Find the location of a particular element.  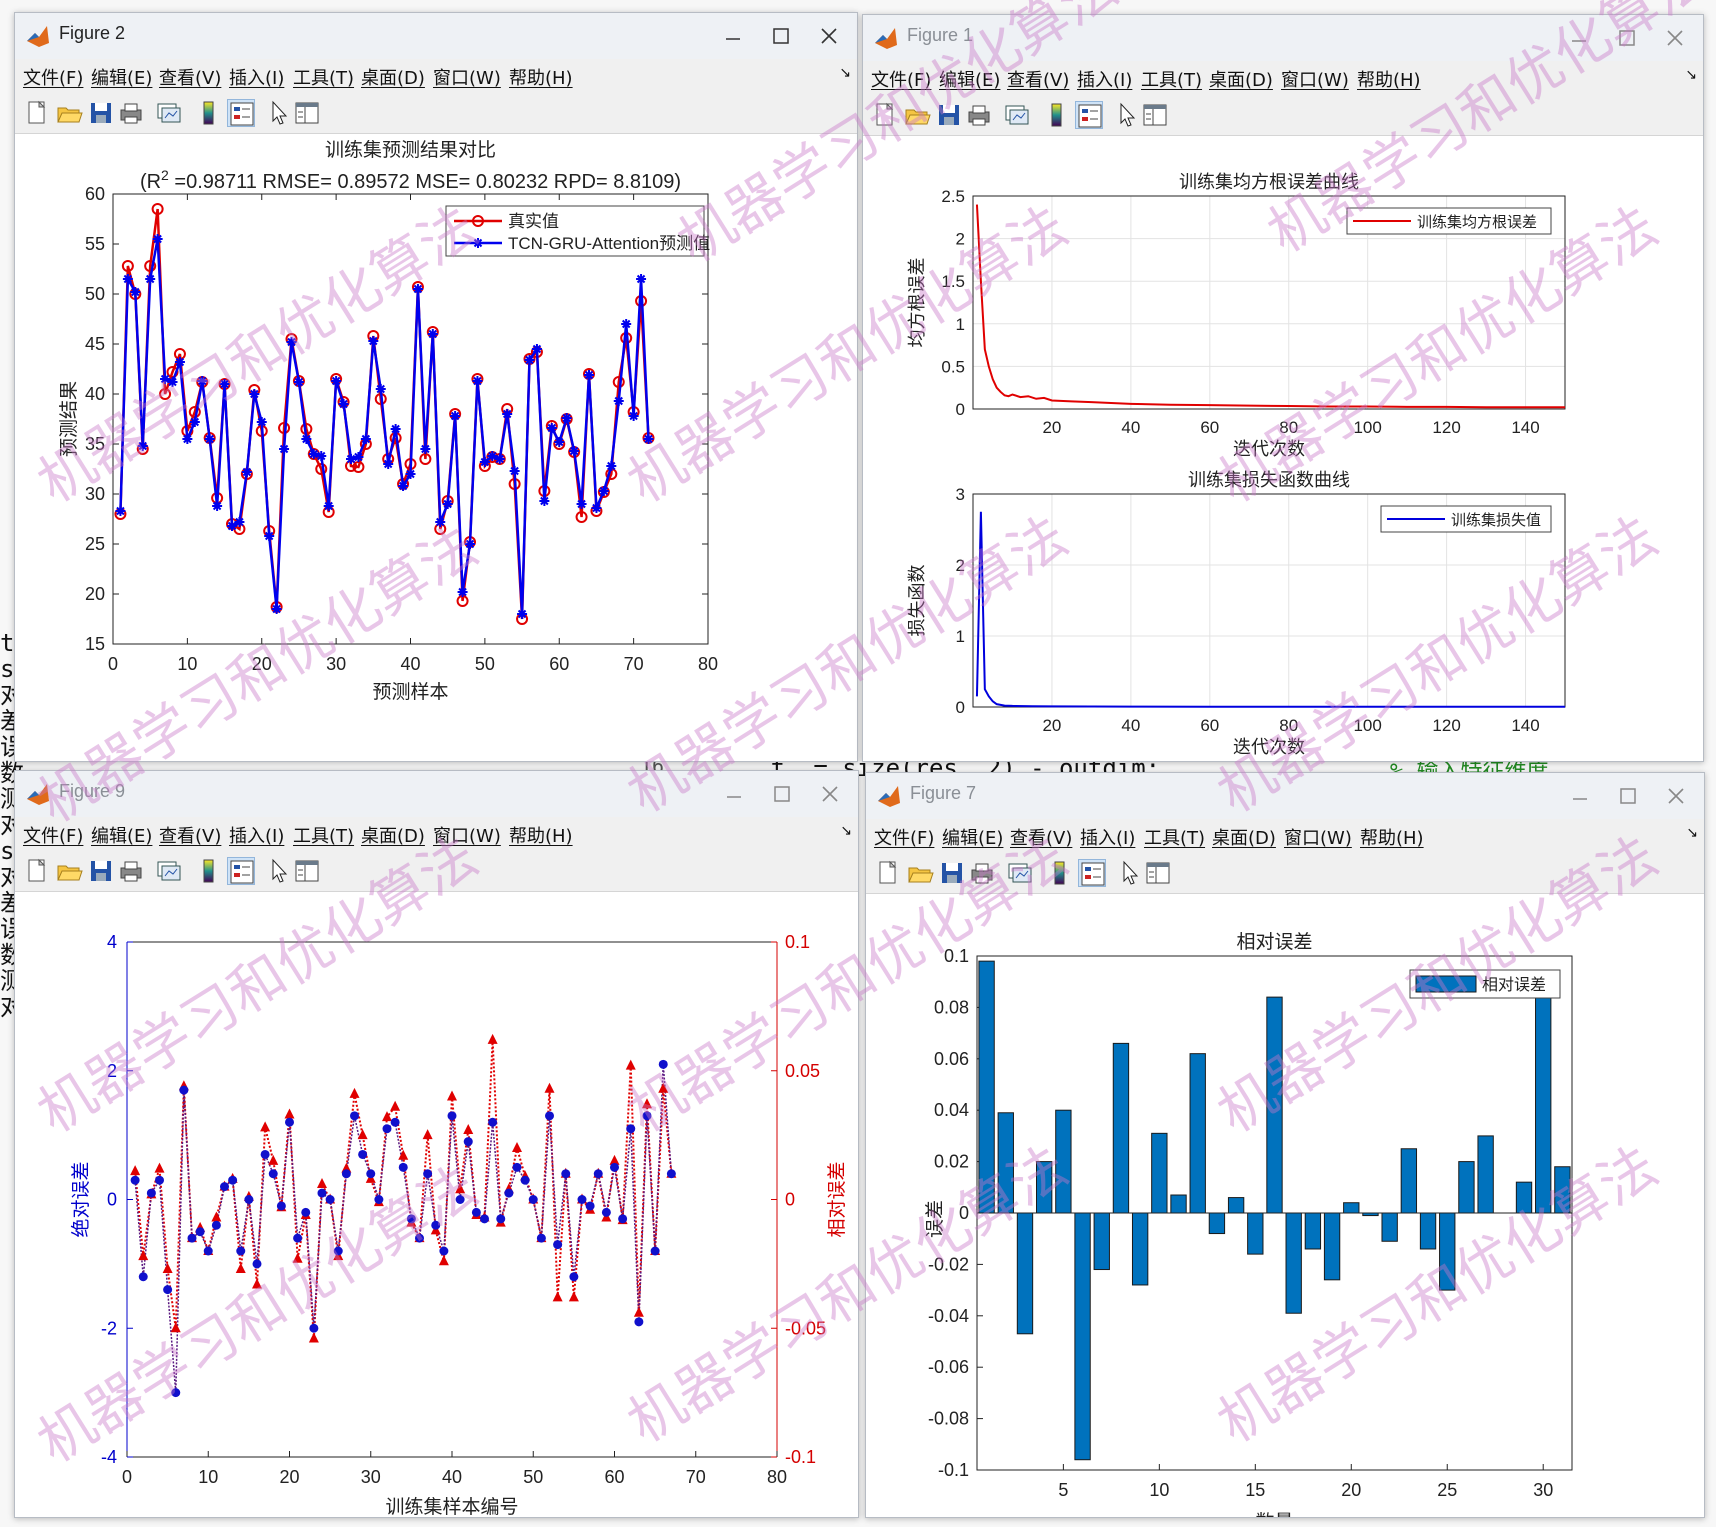

figure-2-titlebar: Figure 2 is located at coordinates (436, 36).